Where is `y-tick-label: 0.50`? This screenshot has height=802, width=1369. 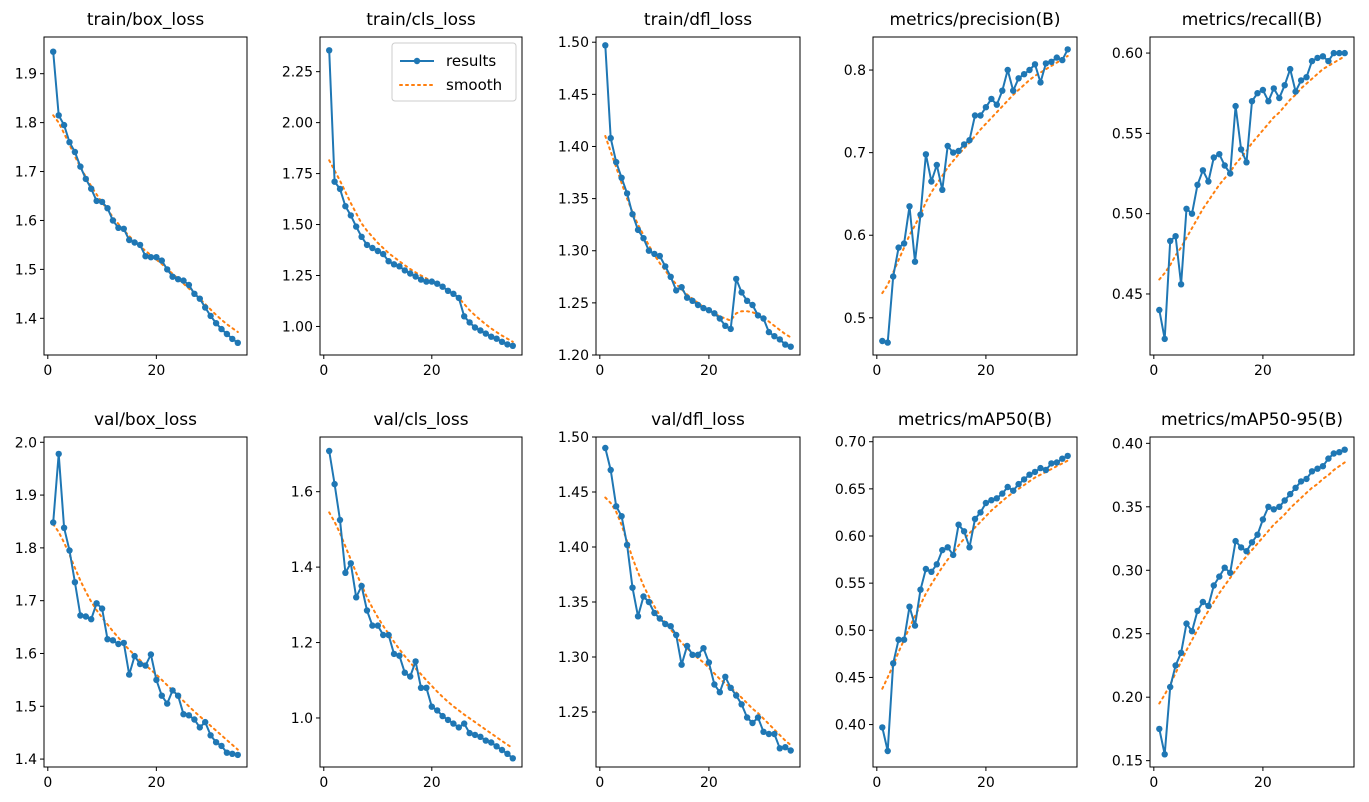 y-tick-label: 0.50 is located at coordinates (1127, 215).